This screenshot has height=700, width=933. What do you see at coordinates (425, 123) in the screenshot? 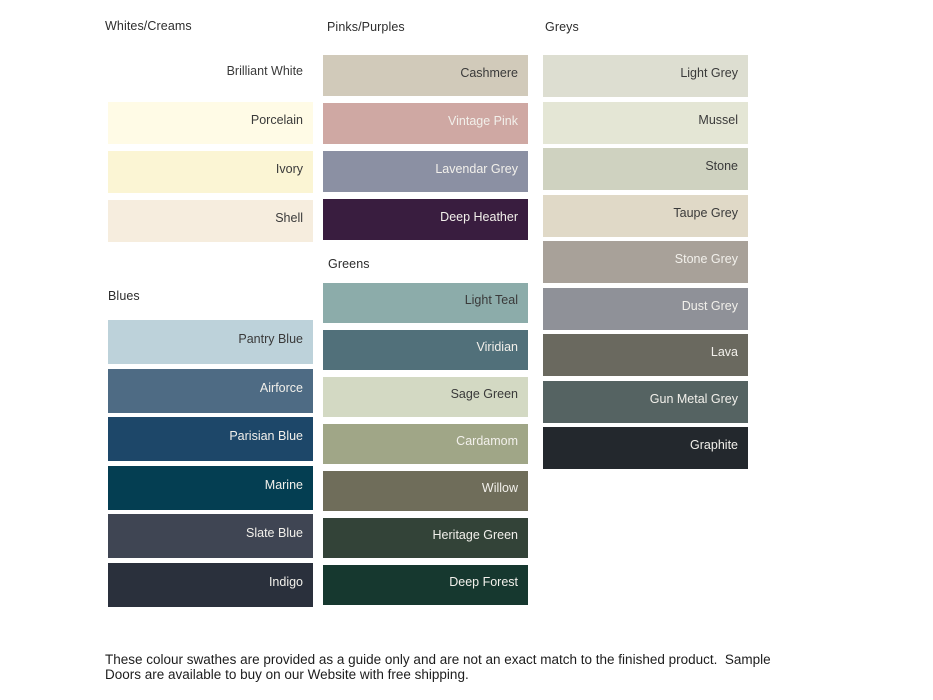
I see `swatch-vintage-pink: Vintage Pink` at bounding box center [425, 123].